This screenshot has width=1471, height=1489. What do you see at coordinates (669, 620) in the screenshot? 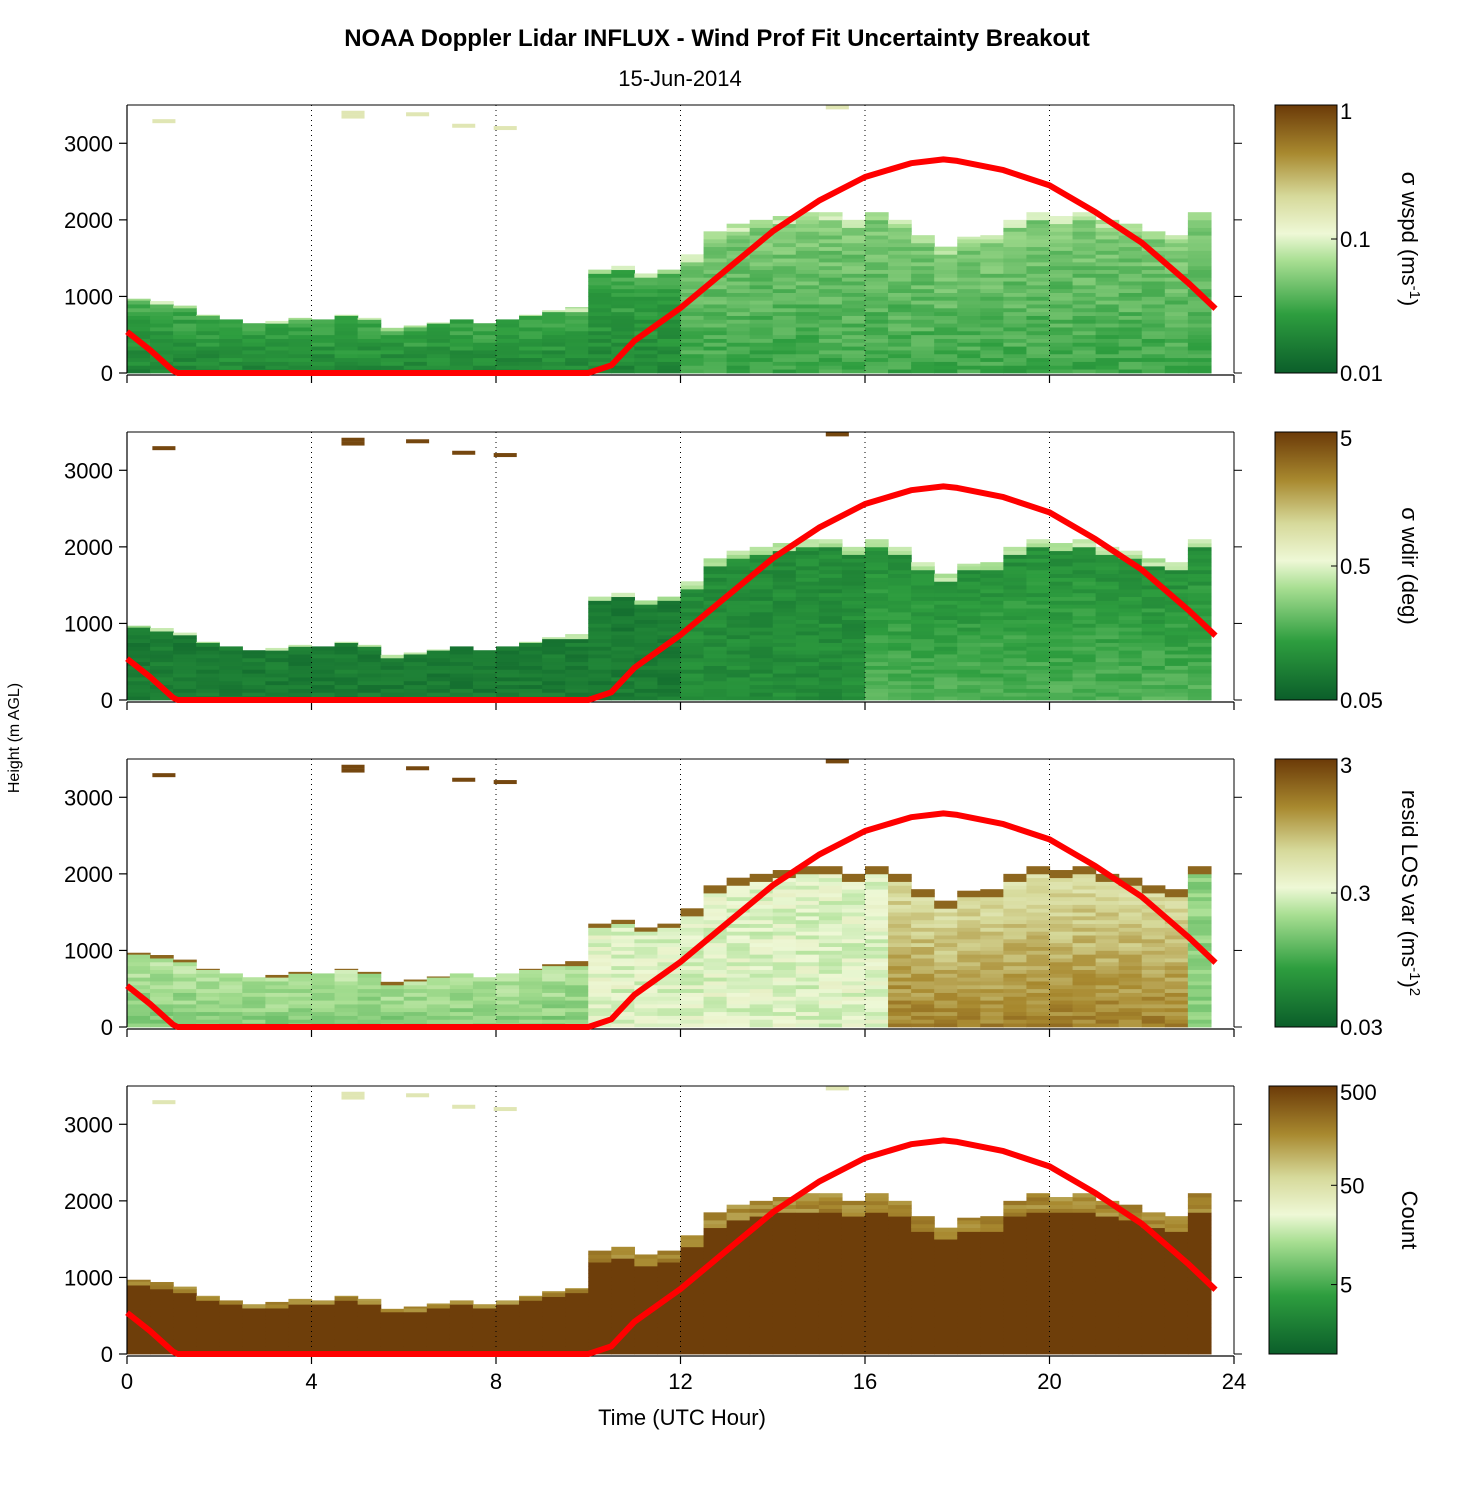
I see `heatmap-cells` at bounding box center [669, 620].